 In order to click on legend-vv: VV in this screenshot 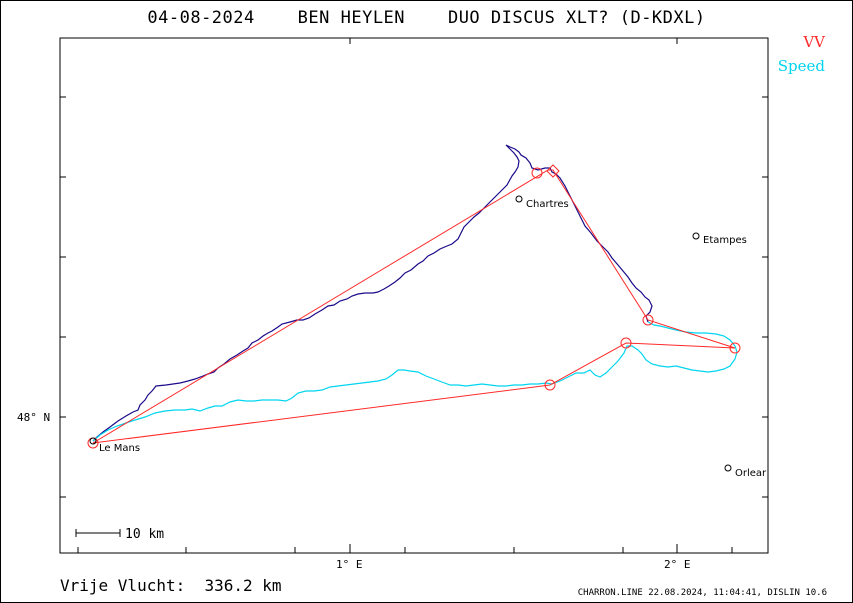, I will do `click(814, 42)`.